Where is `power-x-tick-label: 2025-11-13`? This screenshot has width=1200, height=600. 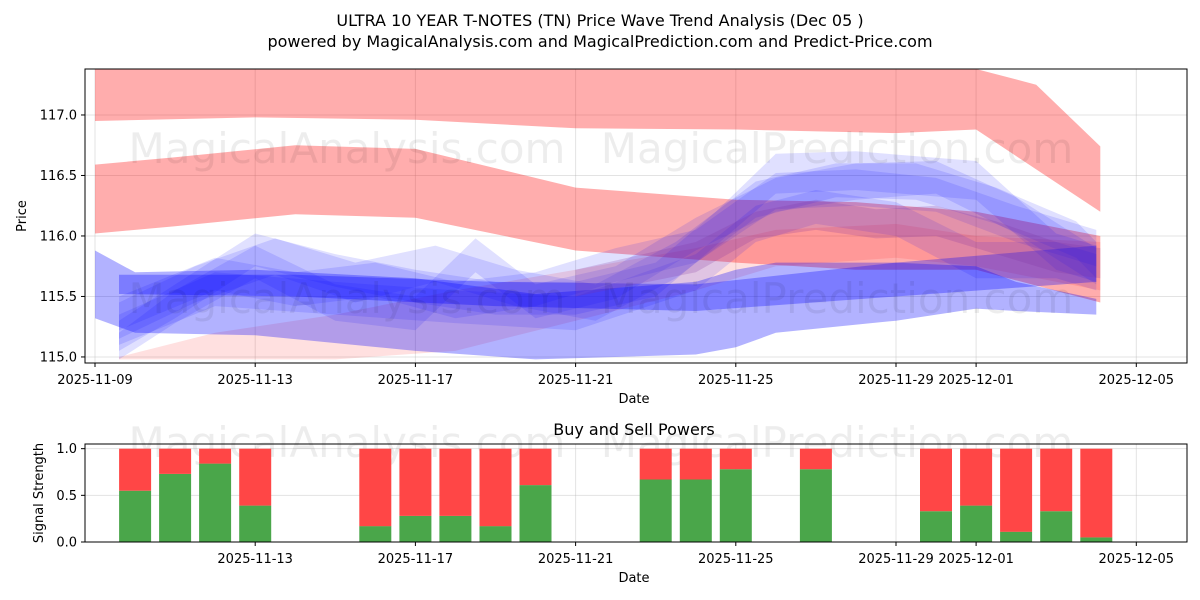
power-x-tick-label: 2025-11-13 is located at coordinates (255, 559).